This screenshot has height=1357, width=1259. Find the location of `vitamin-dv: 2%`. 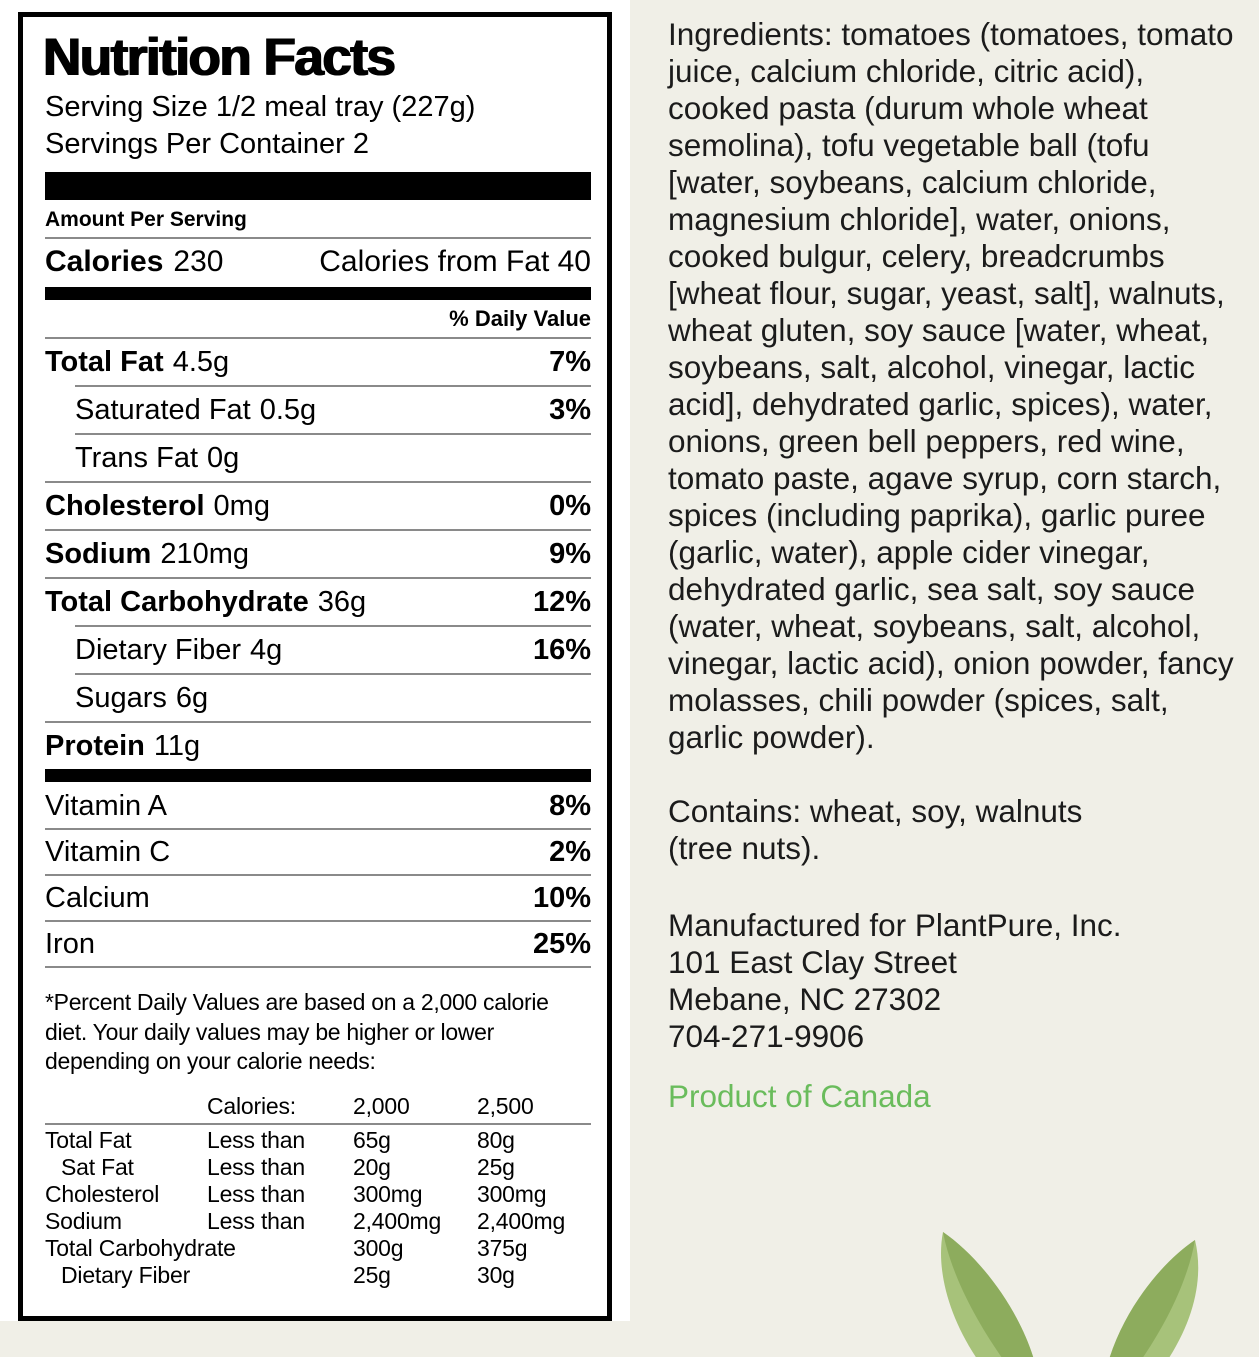

vitamin-dv: 2% is located at coordinates (570, 852).